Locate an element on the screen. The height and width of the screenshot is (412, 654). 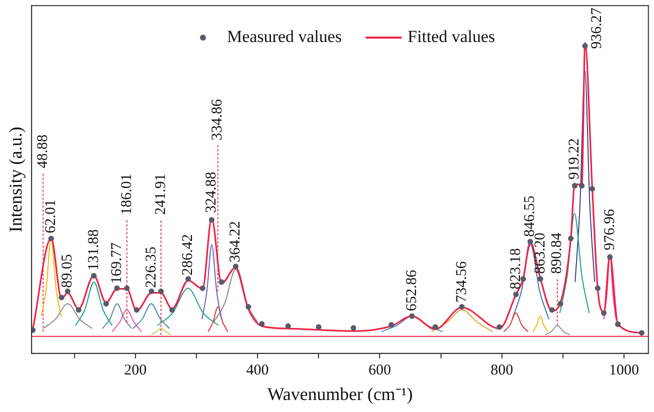
annotation: 734.56 is located at coordinates (462, 281).